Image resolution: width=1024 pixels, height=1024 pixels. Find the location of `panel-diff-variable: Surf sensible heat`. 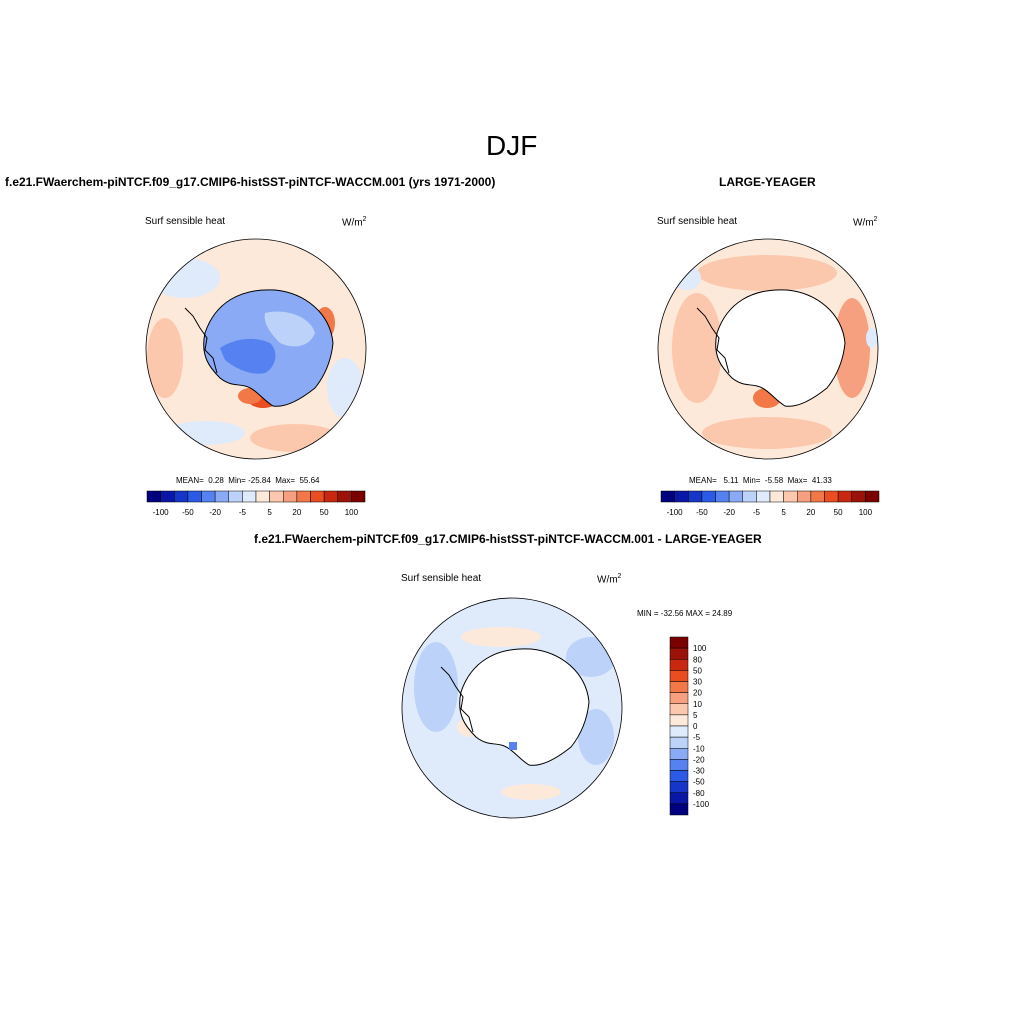

panel-diff-variable: Surf sensible heat is located at coordinates (441, 578).